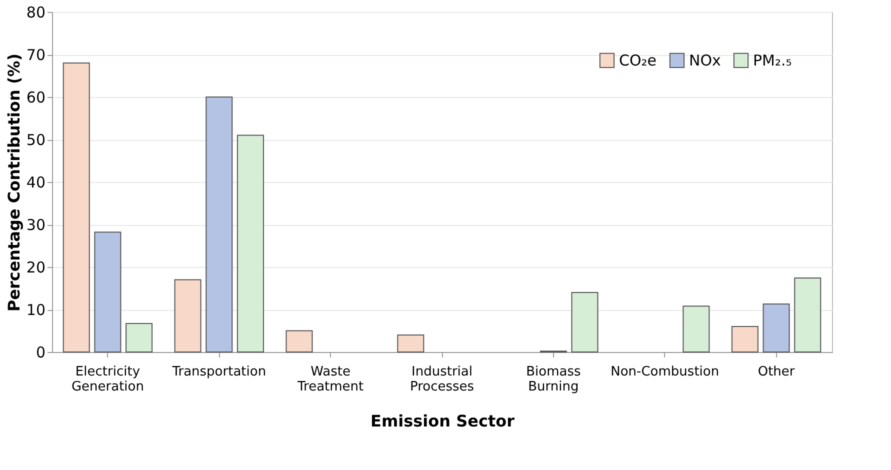  I want to click on x-tick-label: Industrial Processes, so click(442, 379).